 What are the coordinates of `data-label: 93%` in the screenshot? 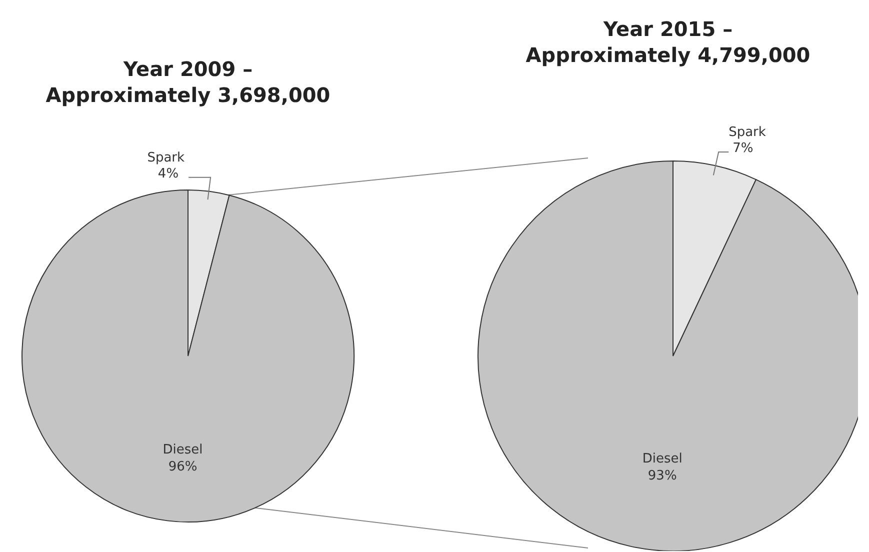 It's located at (662, 476).